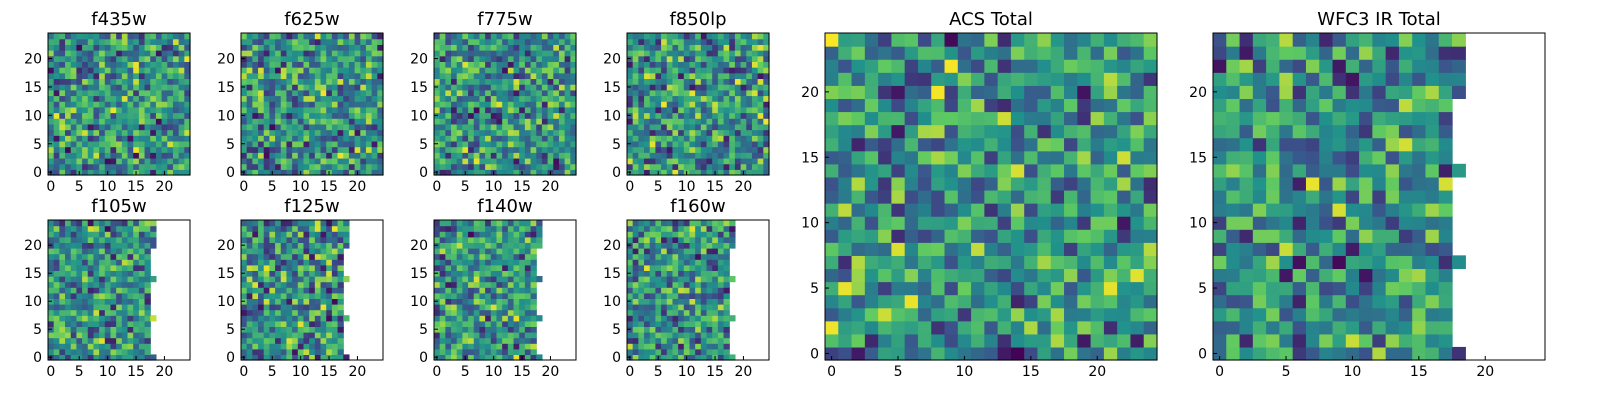 Image resolution: width=1600 pixels, height=400 pixels. What do you see at coordinates (744, 372) in the screenshot?
I see `x-tick-label: 20` at bounding box center [744, 372].